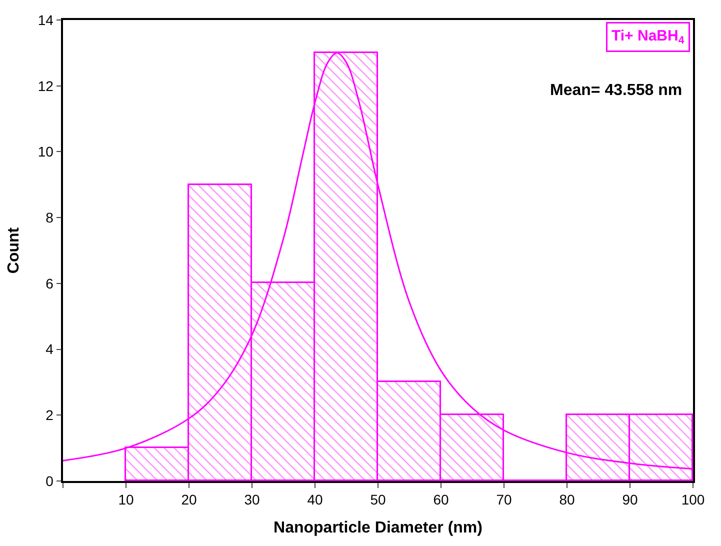 This screenshot has width=721, height=546. Describe the element at coordinates (50, 283) in the screenshot. I see `y-tick-label: 6` at that location.